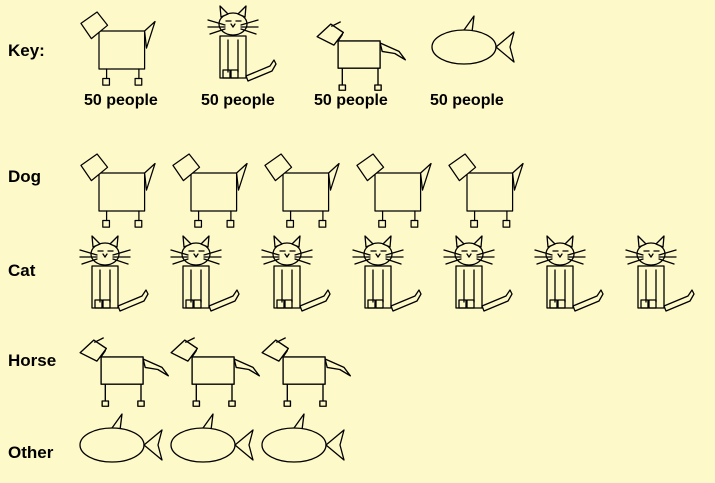 The width and height of the screenshot is (715, 483). What do you see at coordinates (361, 56) in the screenshot?
I see `key-horse-icon` at bounding box center [361, 56].